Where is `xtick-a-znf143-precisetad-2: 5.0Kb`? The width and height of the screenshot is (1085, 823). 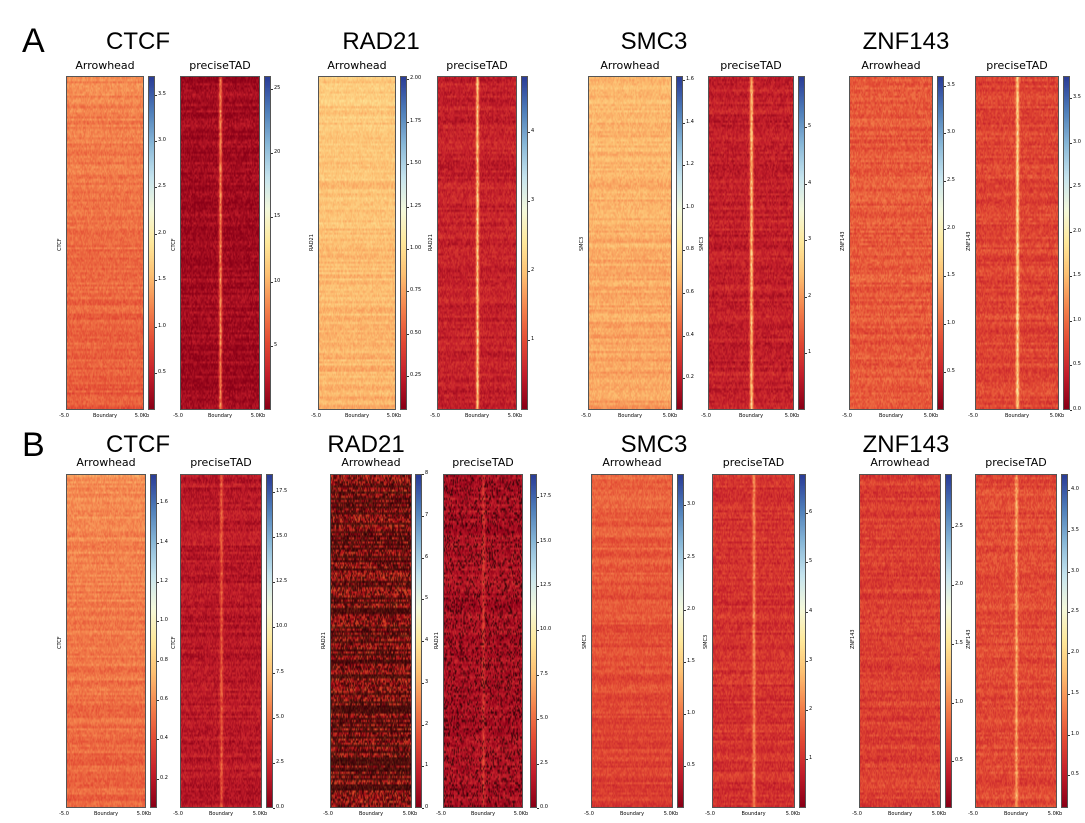 xtick-a-znf143-precisetad-2: 5.0Kb is located at coordinates (1057, 416).